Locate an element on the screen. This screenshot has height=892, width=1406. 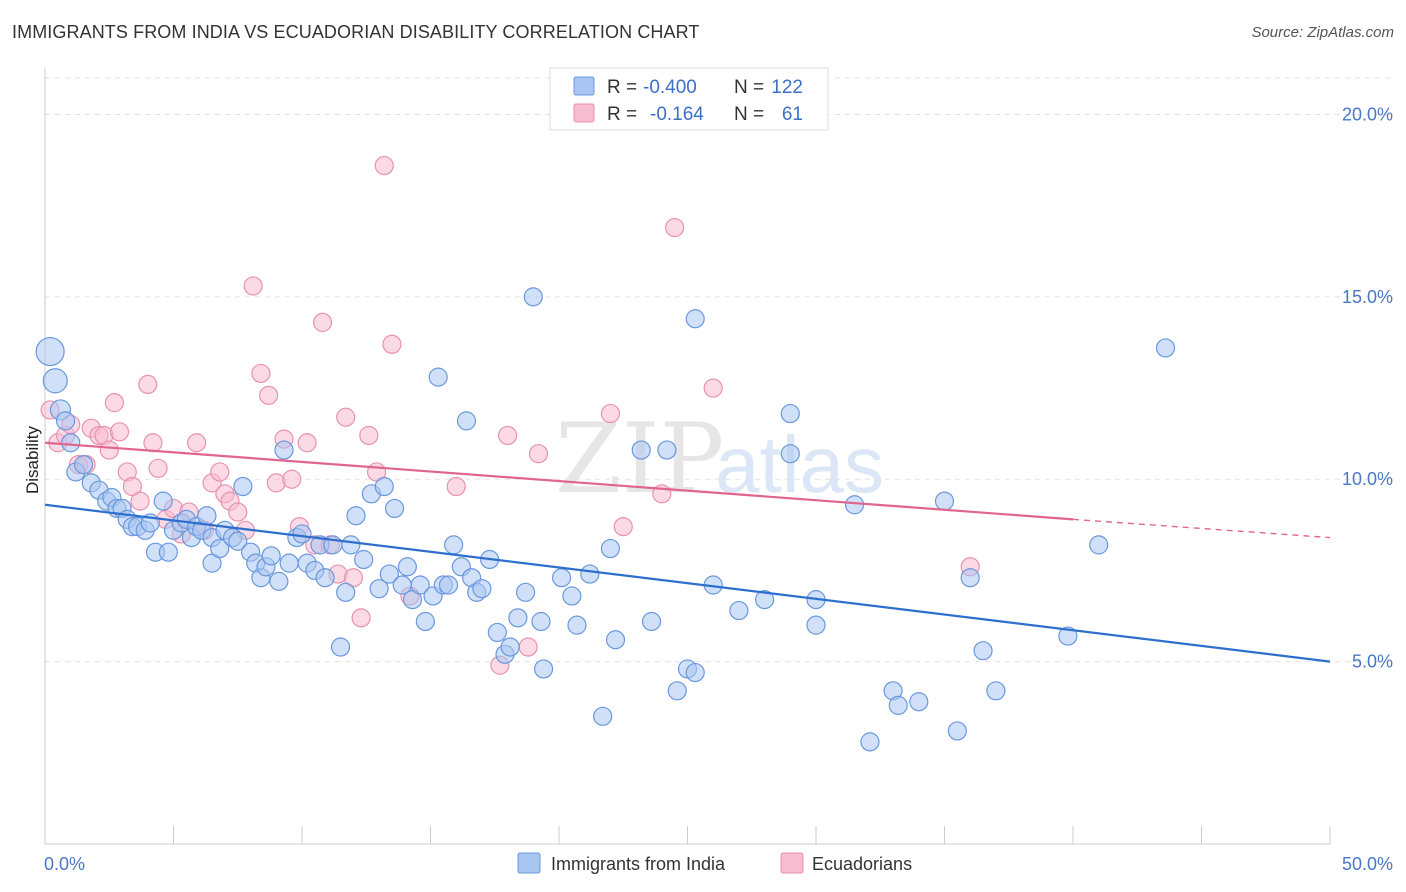
y-tick-label: 15.0% is located at coordinates (1367, 297).